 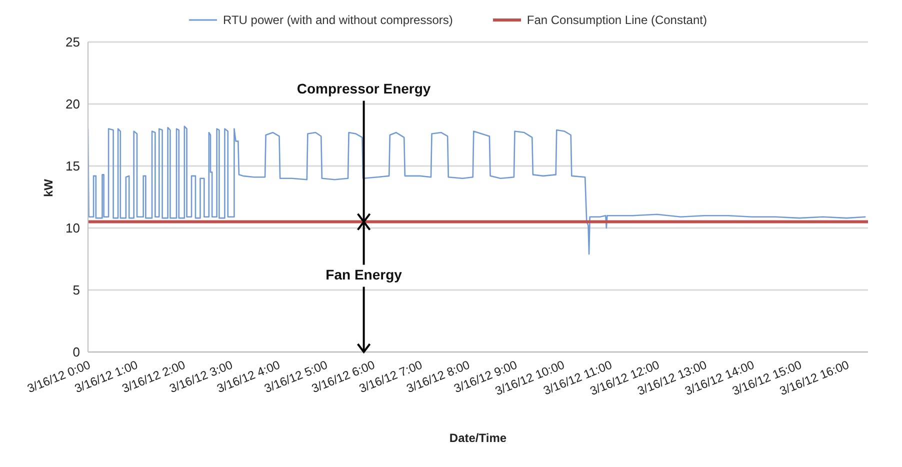 What do you see at coordinates (616, 20) in the screenshot?
I see `legend-label: Fan Consumption Line (Constant)` at bounding box center [616, 20].